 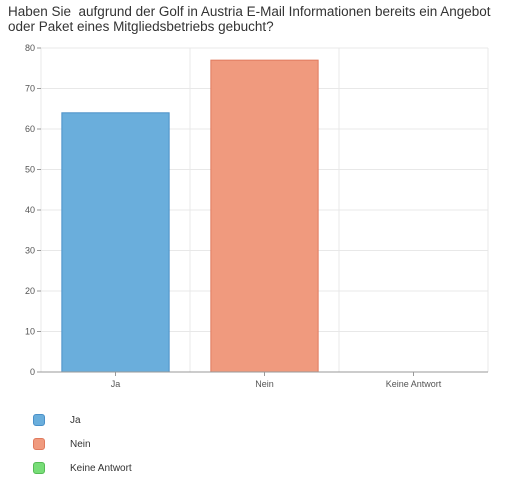 What do you see at coordinates (414, 384) in the screenshot?
I see `x-tick-label: Keine Antwort` at bounding box center [414, 384].